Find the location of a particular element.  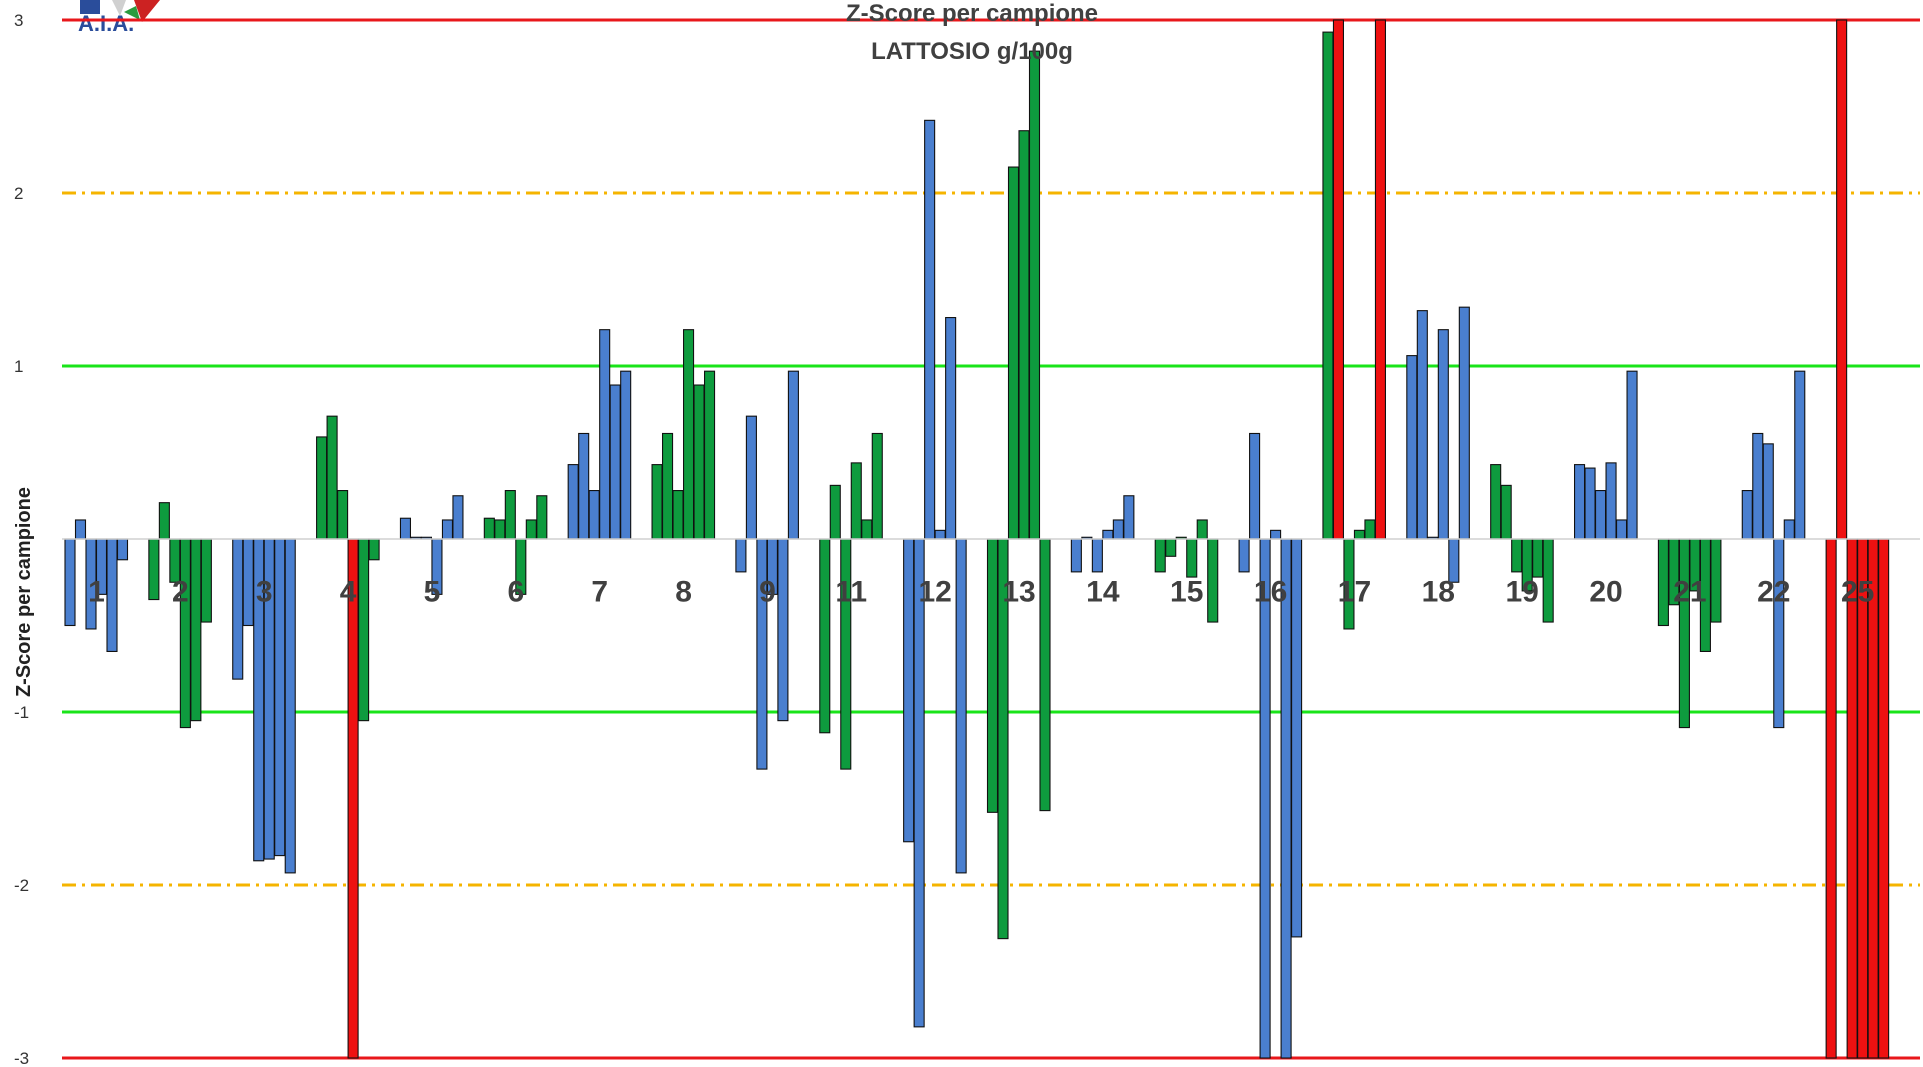

y-tick-label: -1 is located at coordinates (21, 712).